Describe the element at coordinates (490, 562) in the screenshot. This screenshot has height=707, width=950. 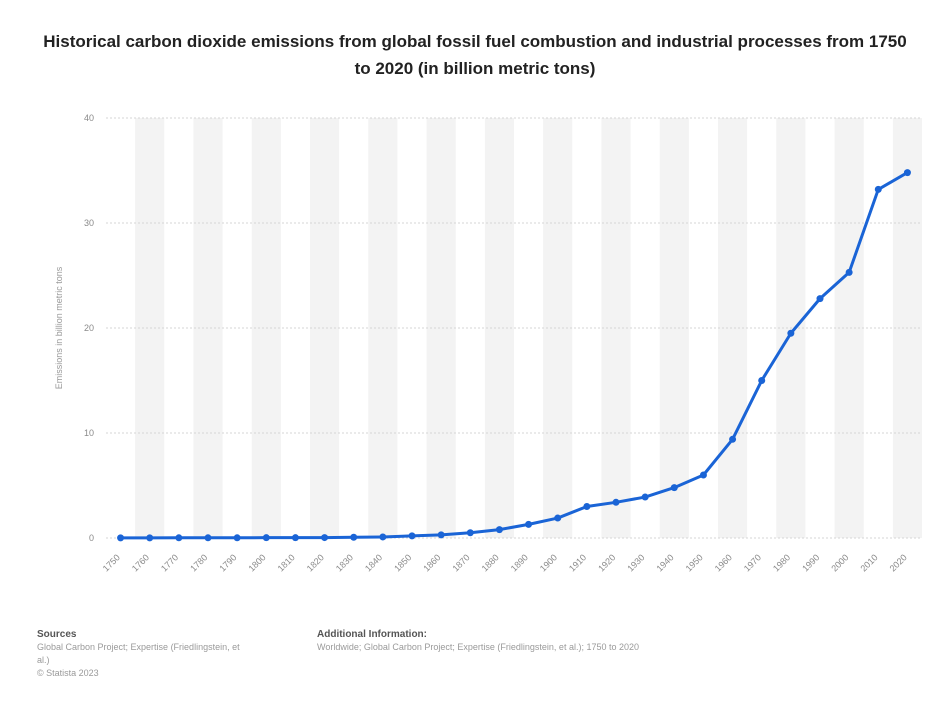
I see `x-tick-label: 1880` at that location.